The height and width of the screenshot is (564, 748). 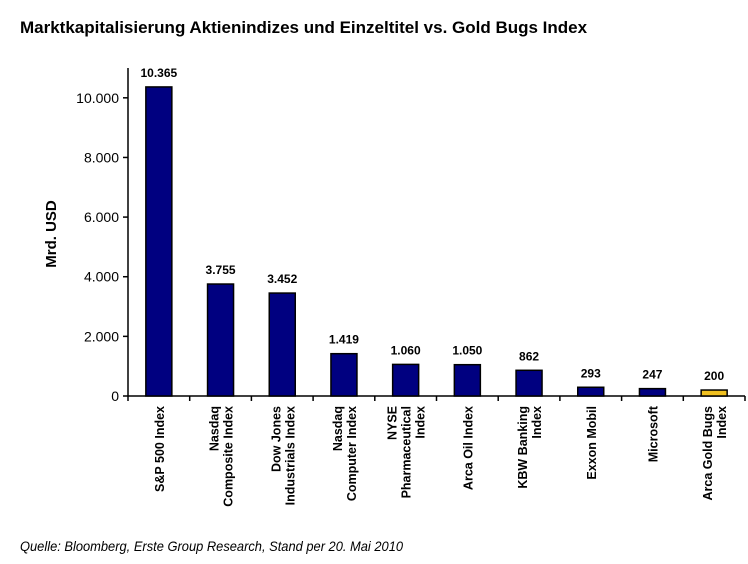 I want to click on y-axis-label: Mrd. USD, so click(x=51, y=234).